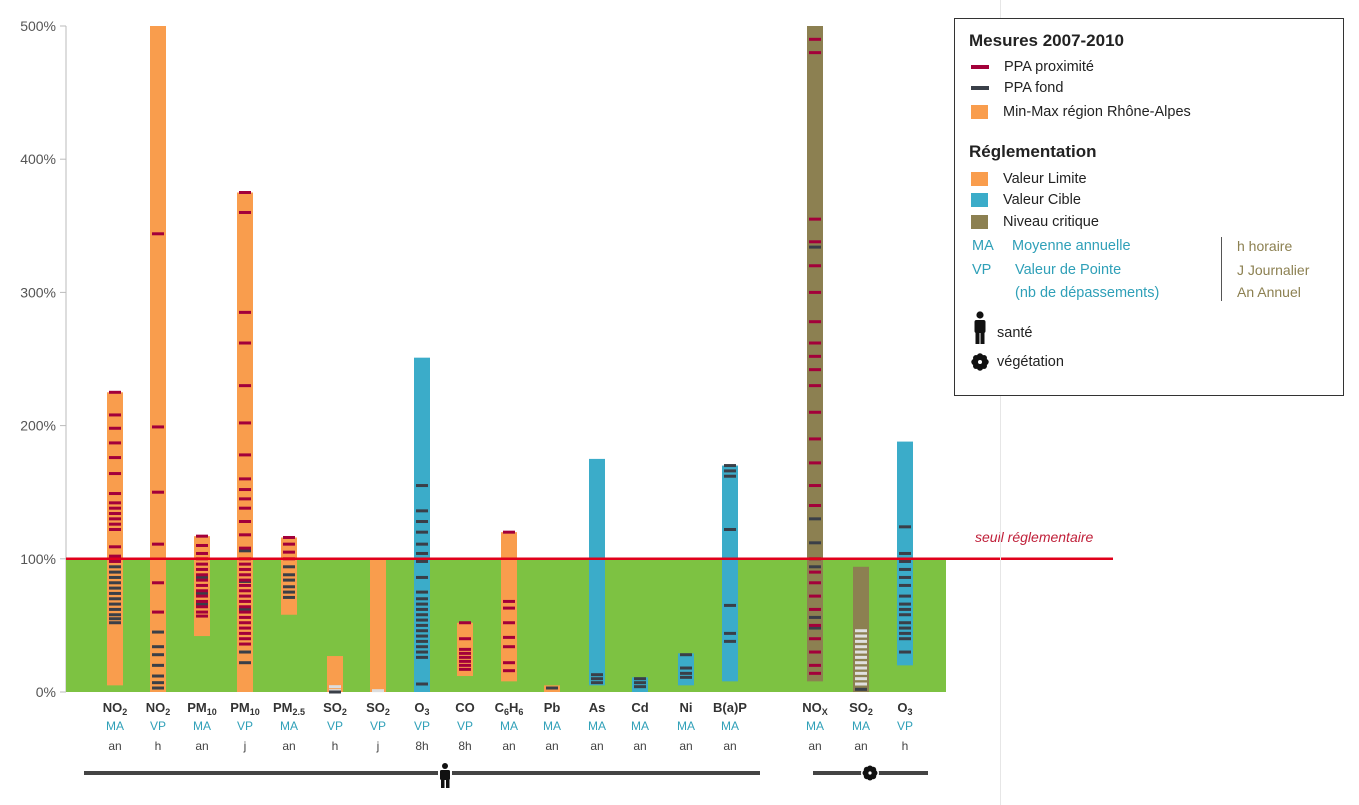 The image size is (1359, 805). Describe the element at coordinates (38, 159) in the screenshot. I see `y-tick-label: 400%` at that location.